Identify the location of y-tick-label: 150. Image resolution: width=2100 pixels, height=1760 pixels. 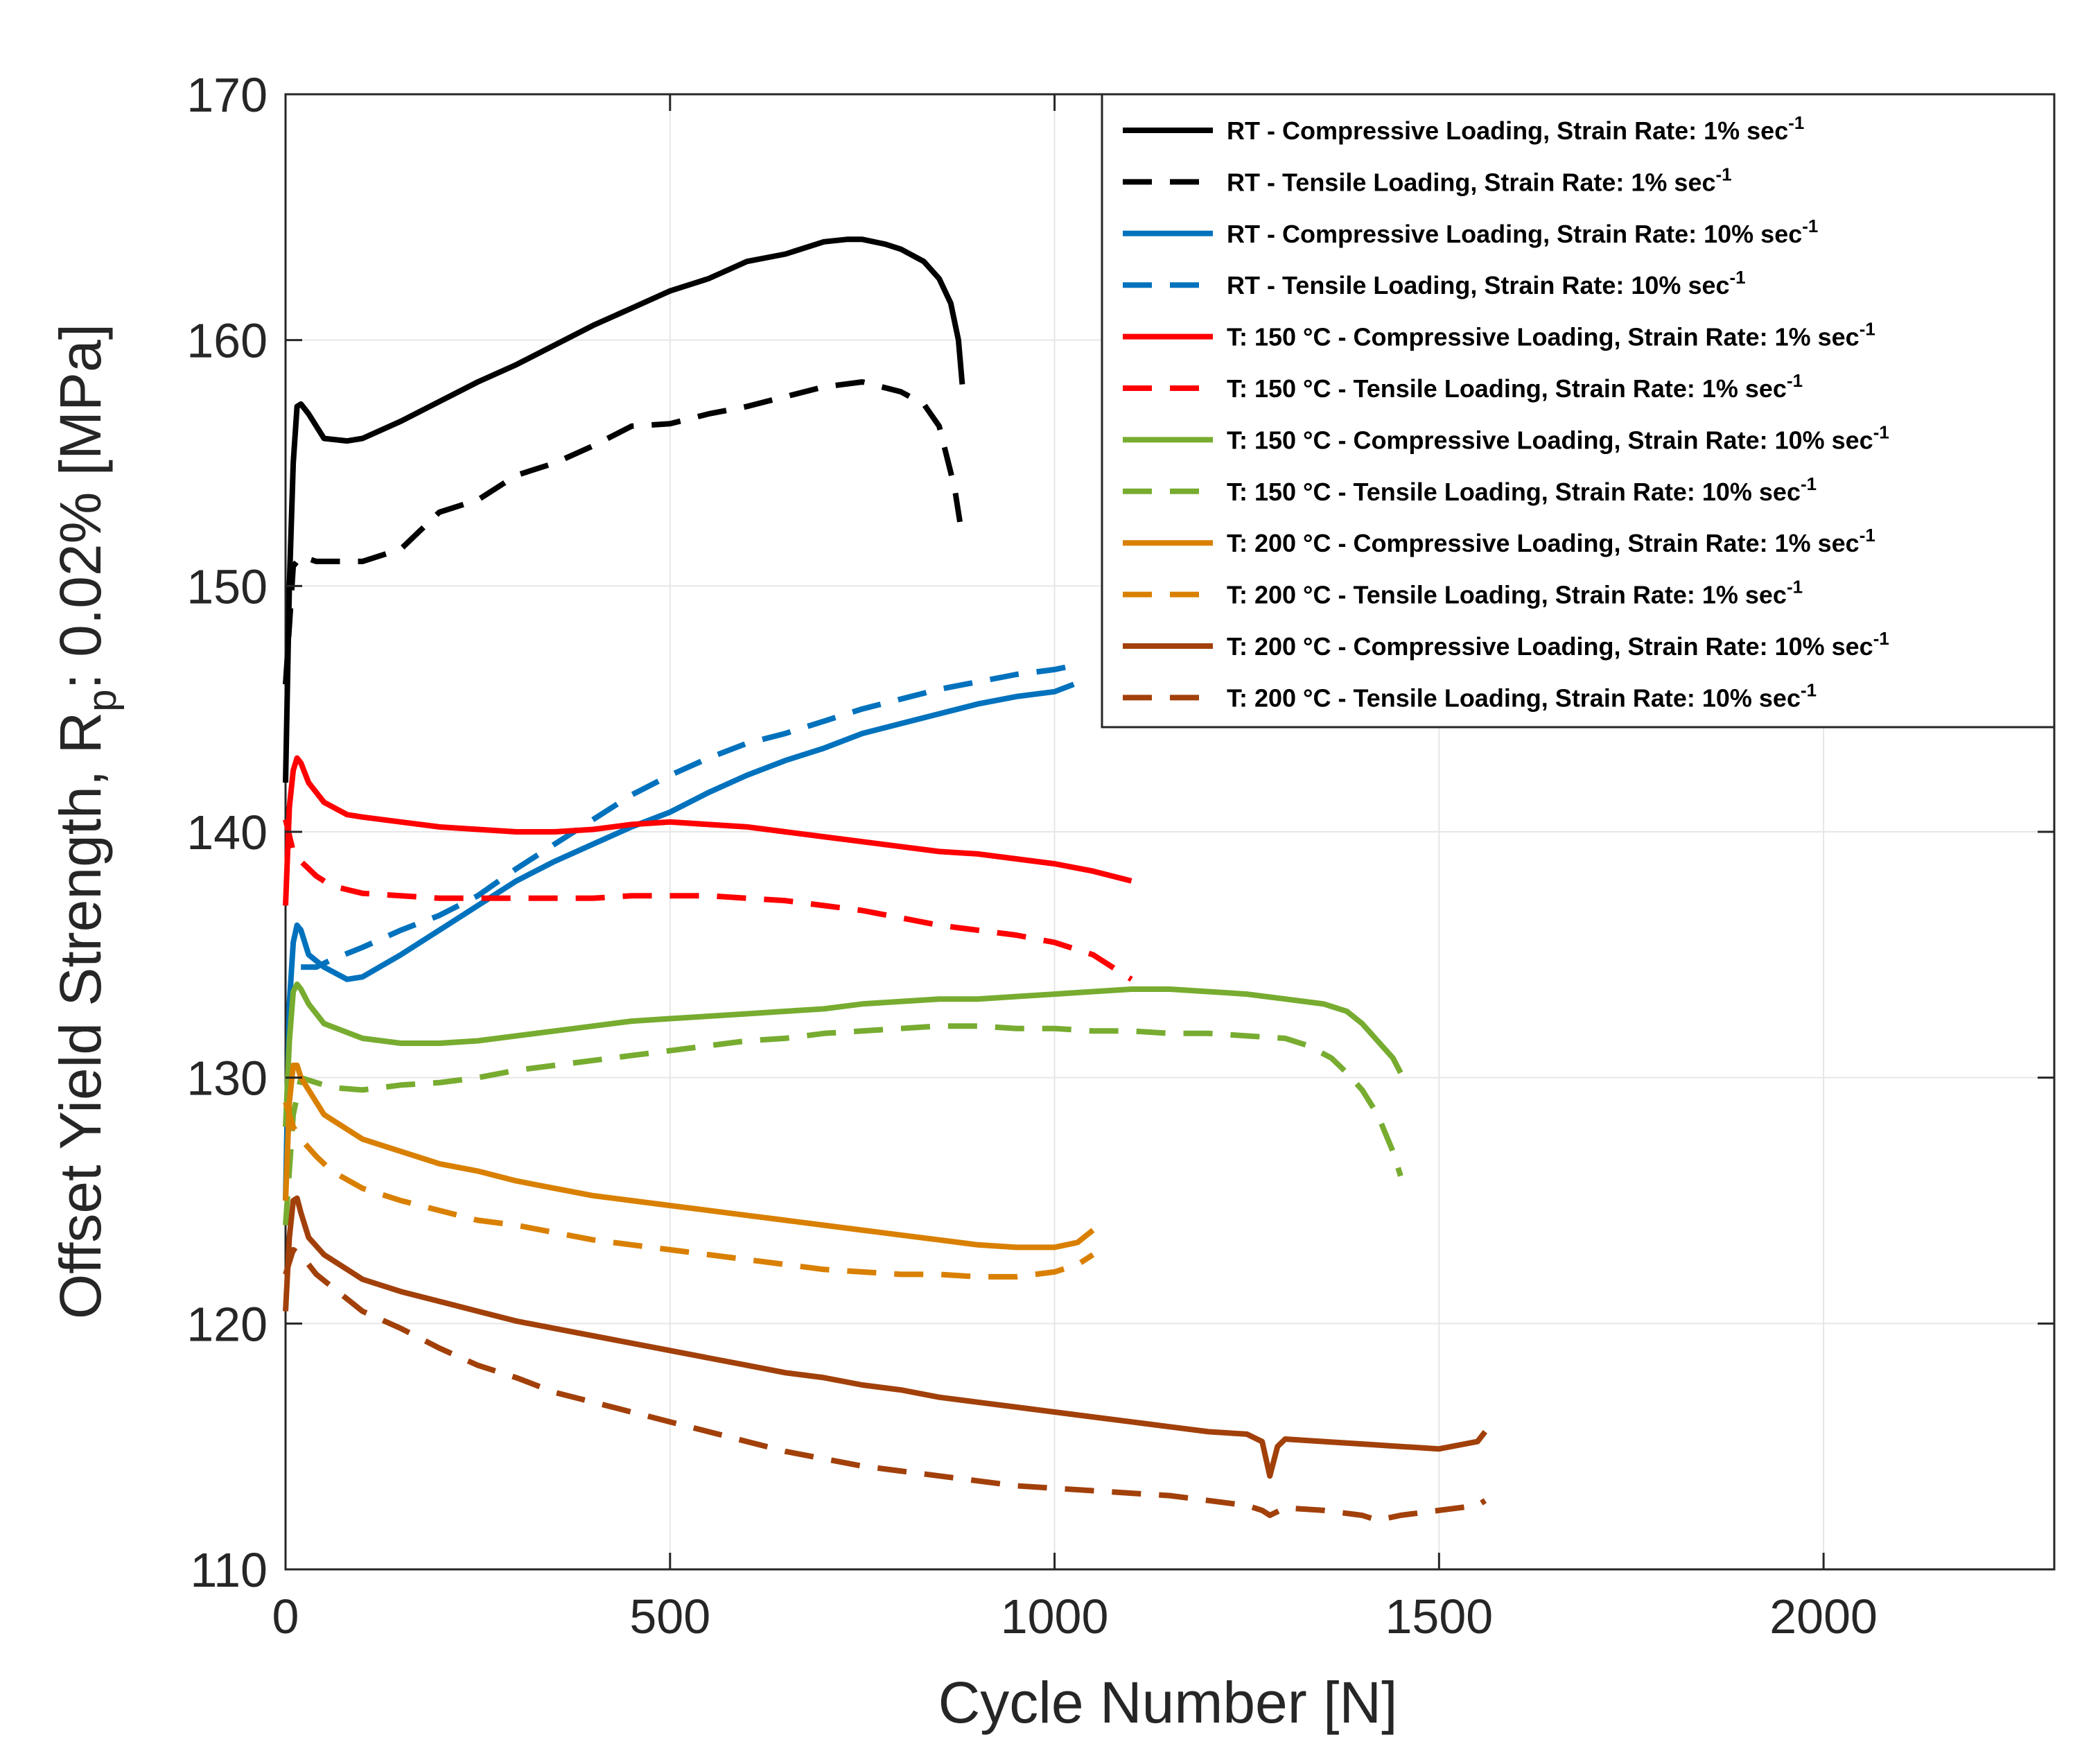
(227, 586).